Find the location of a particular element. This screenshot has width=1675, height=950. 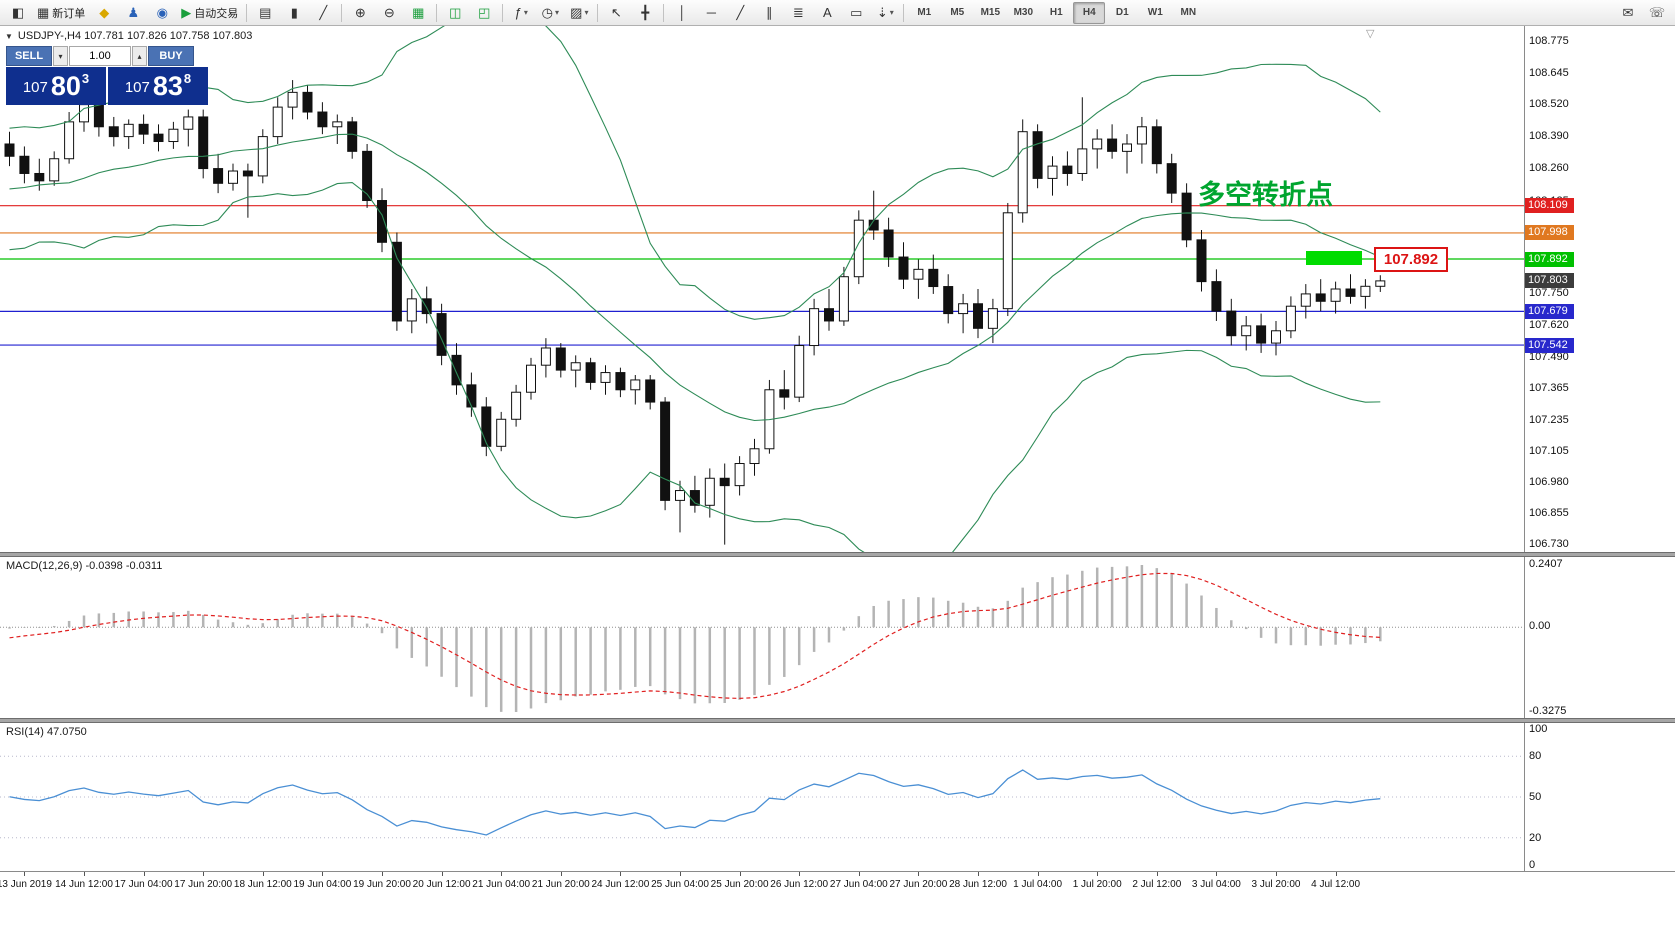

indicators-button: ƒ ▾ is located at coordinates (521, 13).